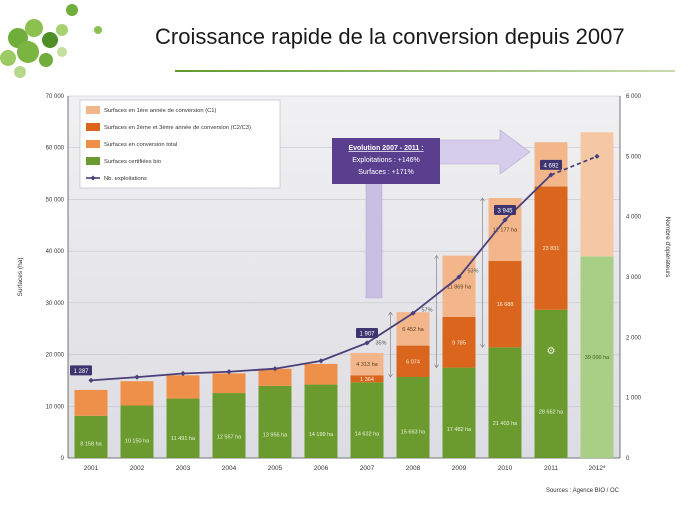  I want to click on data-label-c2c3: 16 688, so click(505, 305).